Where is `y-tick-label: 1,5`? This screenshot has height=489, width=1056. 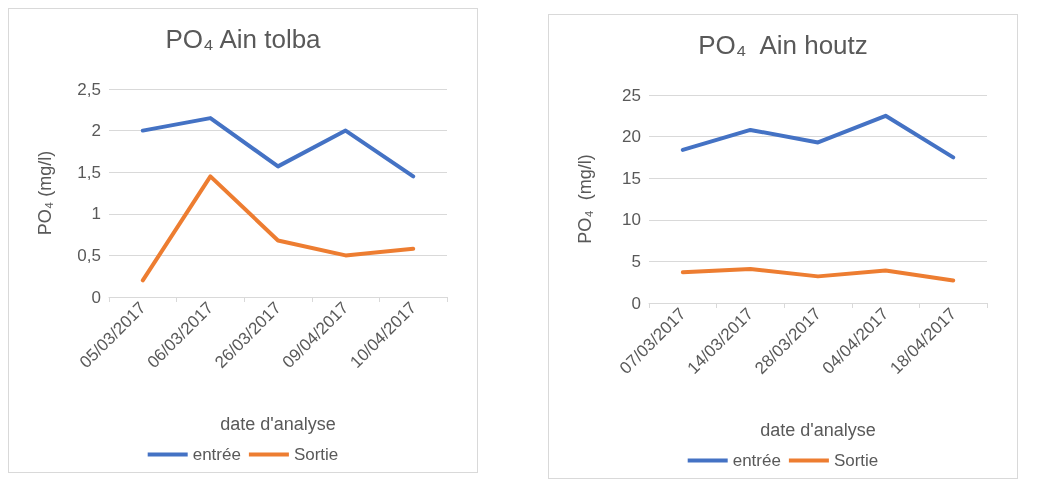
y-tick-label: 1,5 is located at coordinates (89, 172).